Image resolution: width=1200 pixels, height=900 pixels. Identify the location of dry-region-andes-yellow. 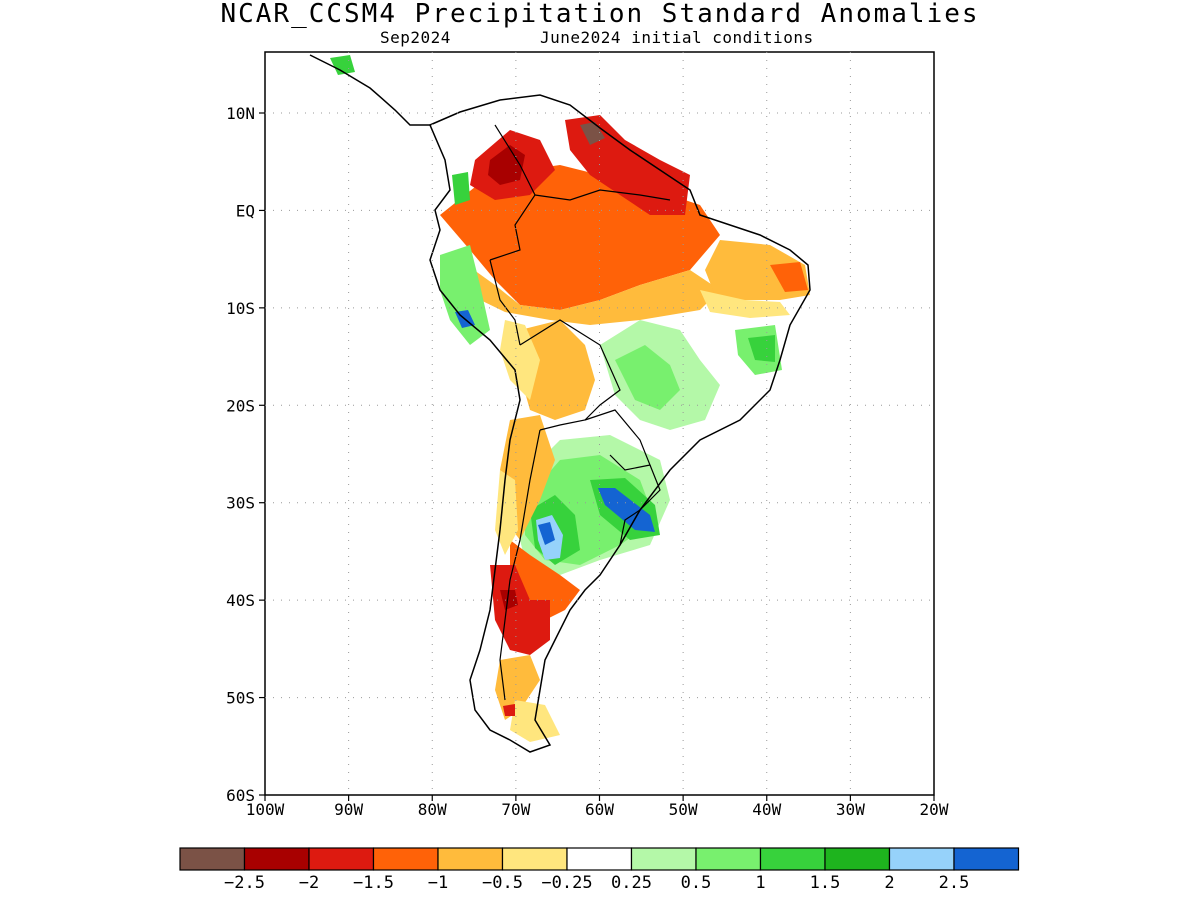
(506, 512).